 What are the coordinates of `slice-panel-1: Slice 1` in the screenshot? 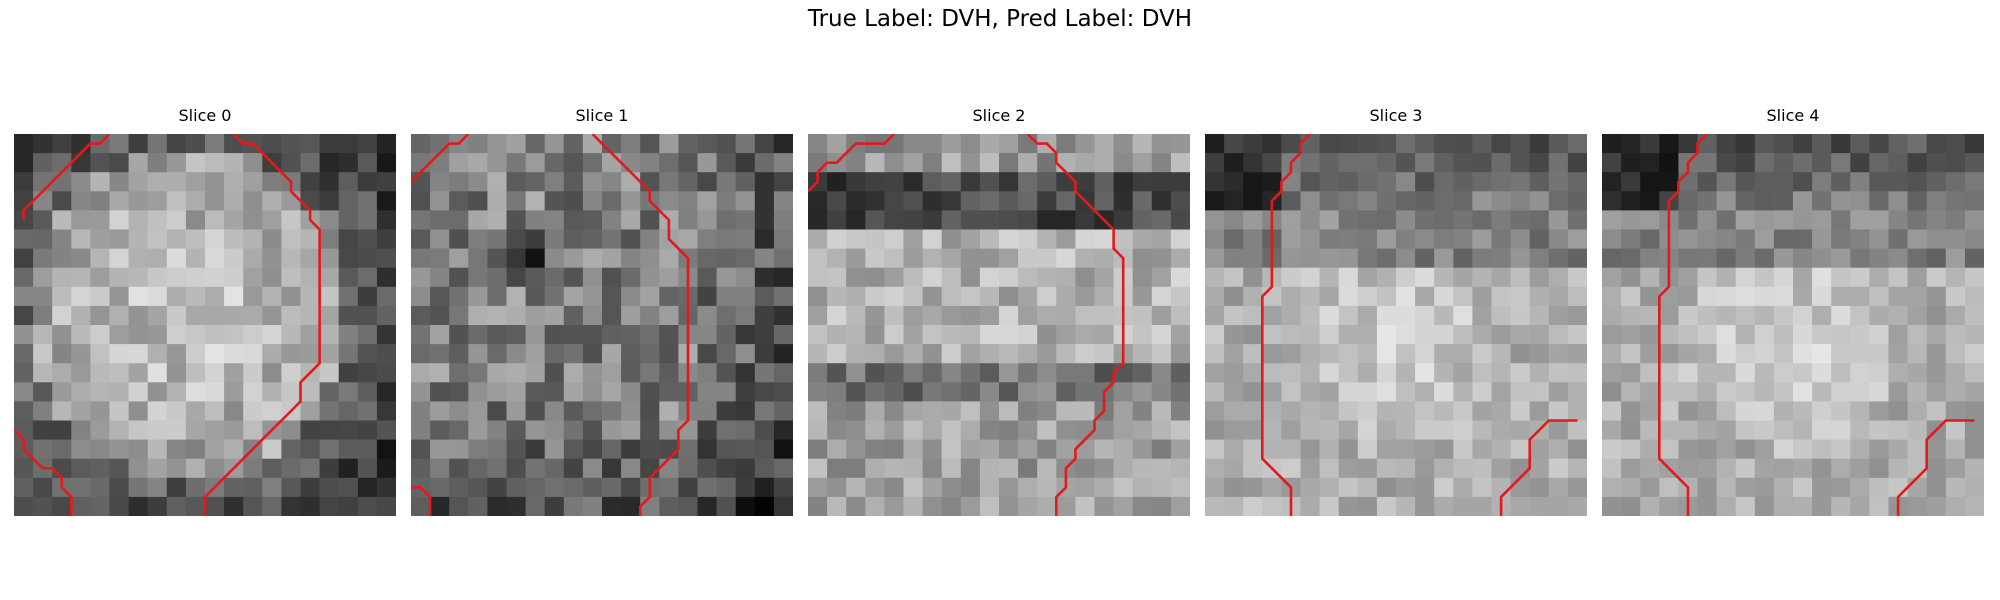 It's located at (602, 312).